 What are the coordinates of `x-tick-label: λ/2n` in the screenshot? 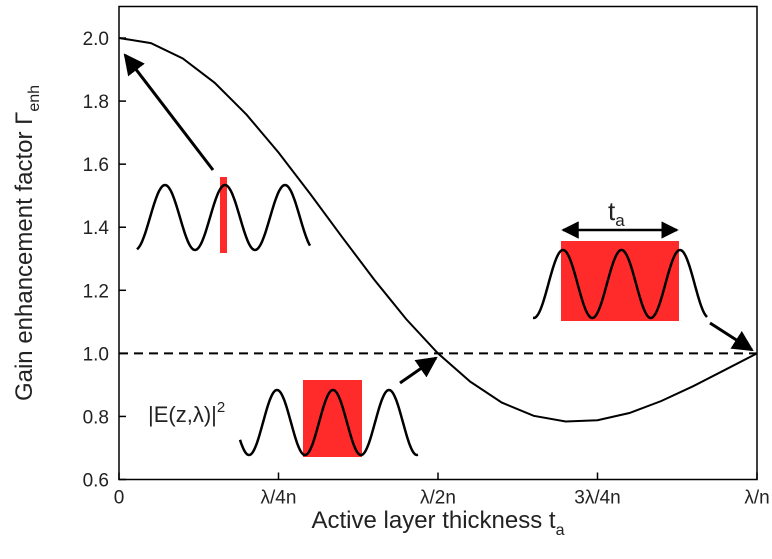 It's located at (438, 498).